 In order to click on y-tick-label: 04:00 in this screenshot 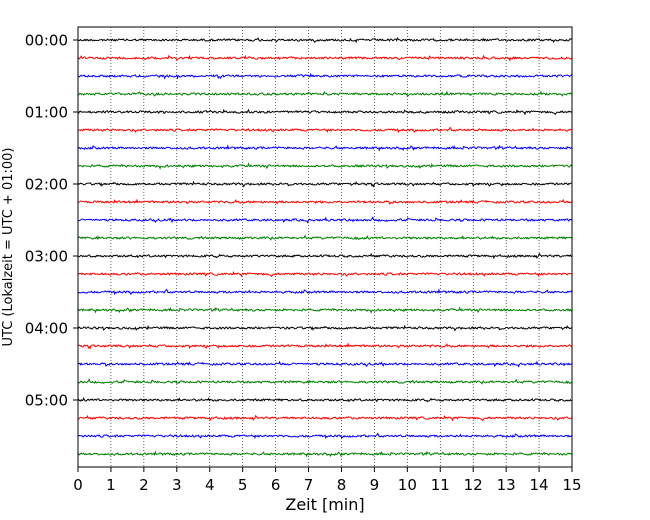, I will do `click(46, 329)`.